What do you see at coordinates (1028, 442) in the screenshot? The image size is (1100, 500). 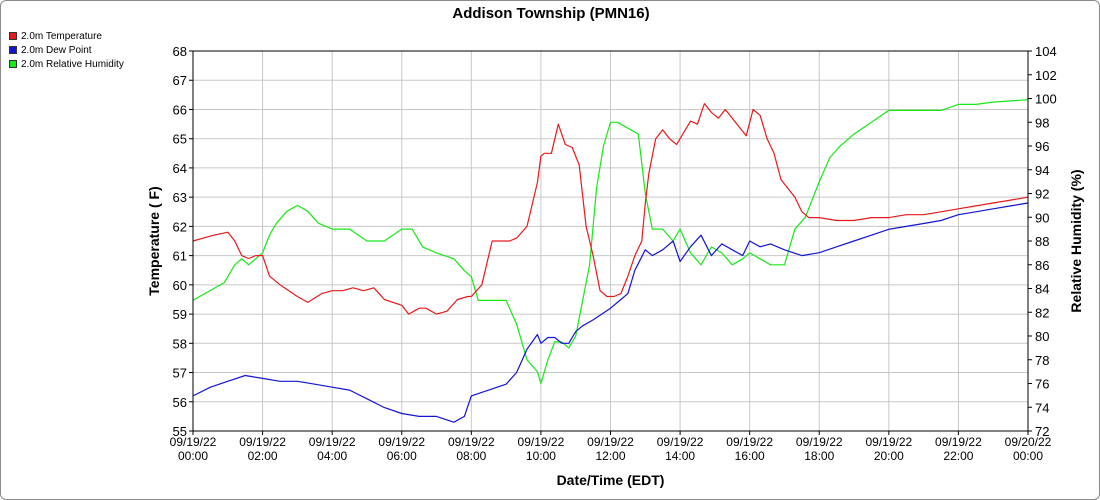 I see `x-tick-date: 09/20/22` at bounding box center [1028, 442].